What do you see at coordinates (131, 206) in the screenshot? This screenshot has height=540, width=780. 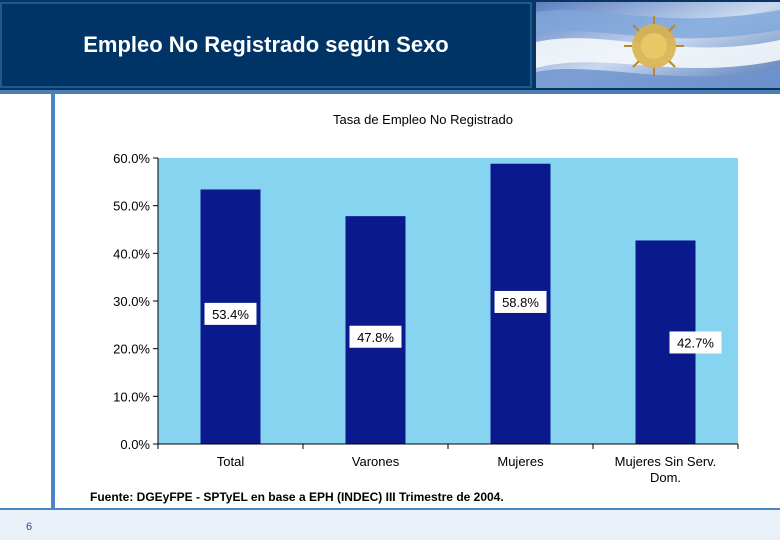 I see `y-tick-label: 50.0%` at bounding box center [131, 206].